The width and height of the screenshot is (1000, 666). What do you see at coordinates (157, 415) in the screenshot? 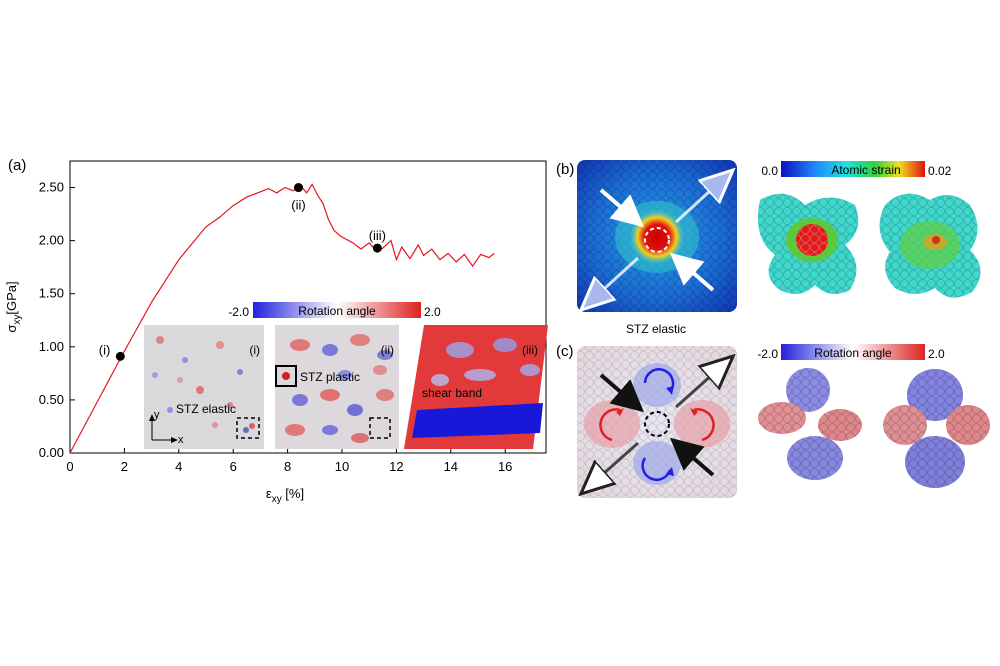
I see `axis-y-label: y` at bounding box center [157, 415].